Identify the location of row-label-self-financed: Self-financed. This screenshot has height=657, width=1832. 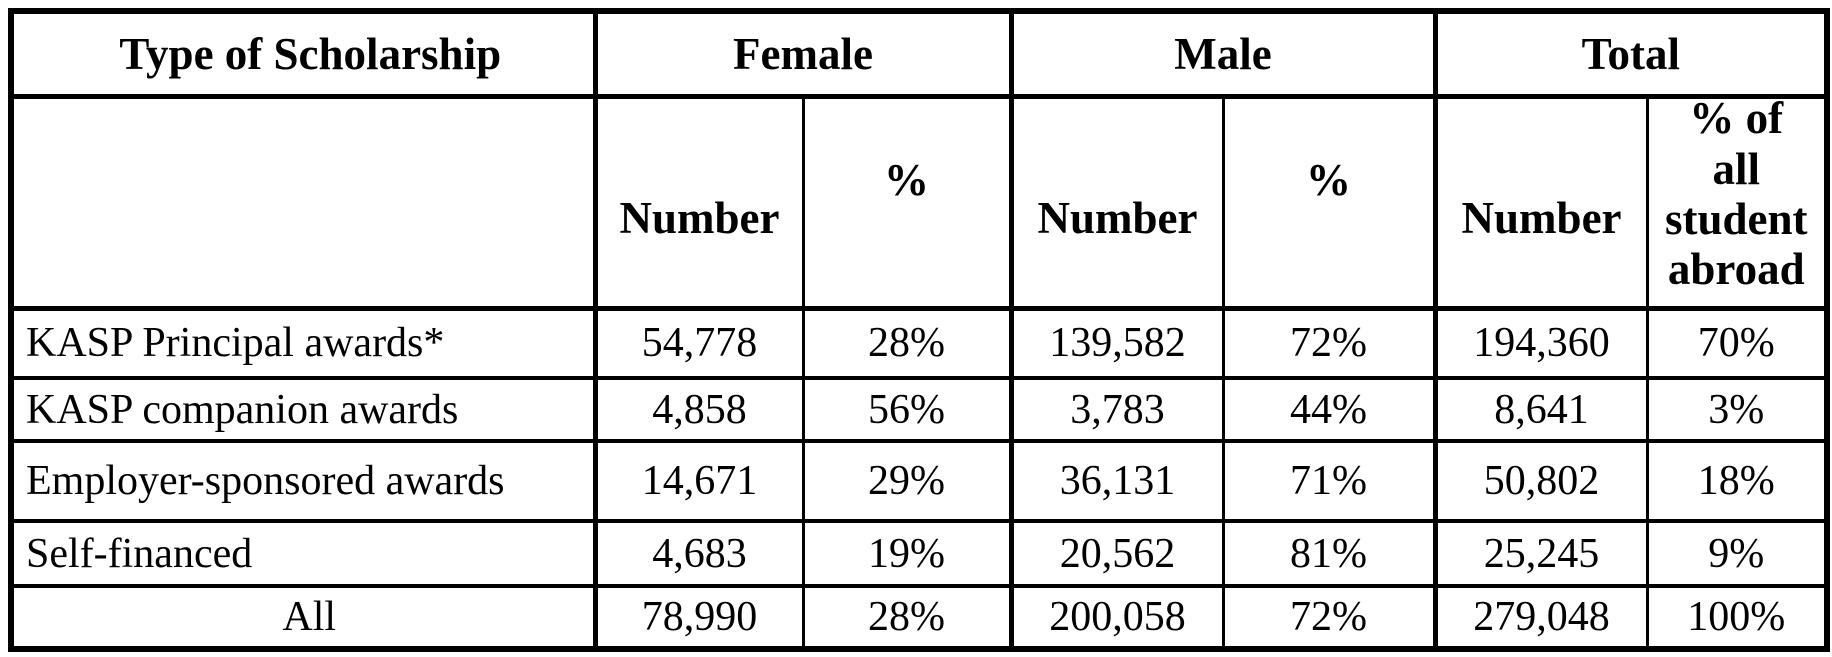
(303, 553).